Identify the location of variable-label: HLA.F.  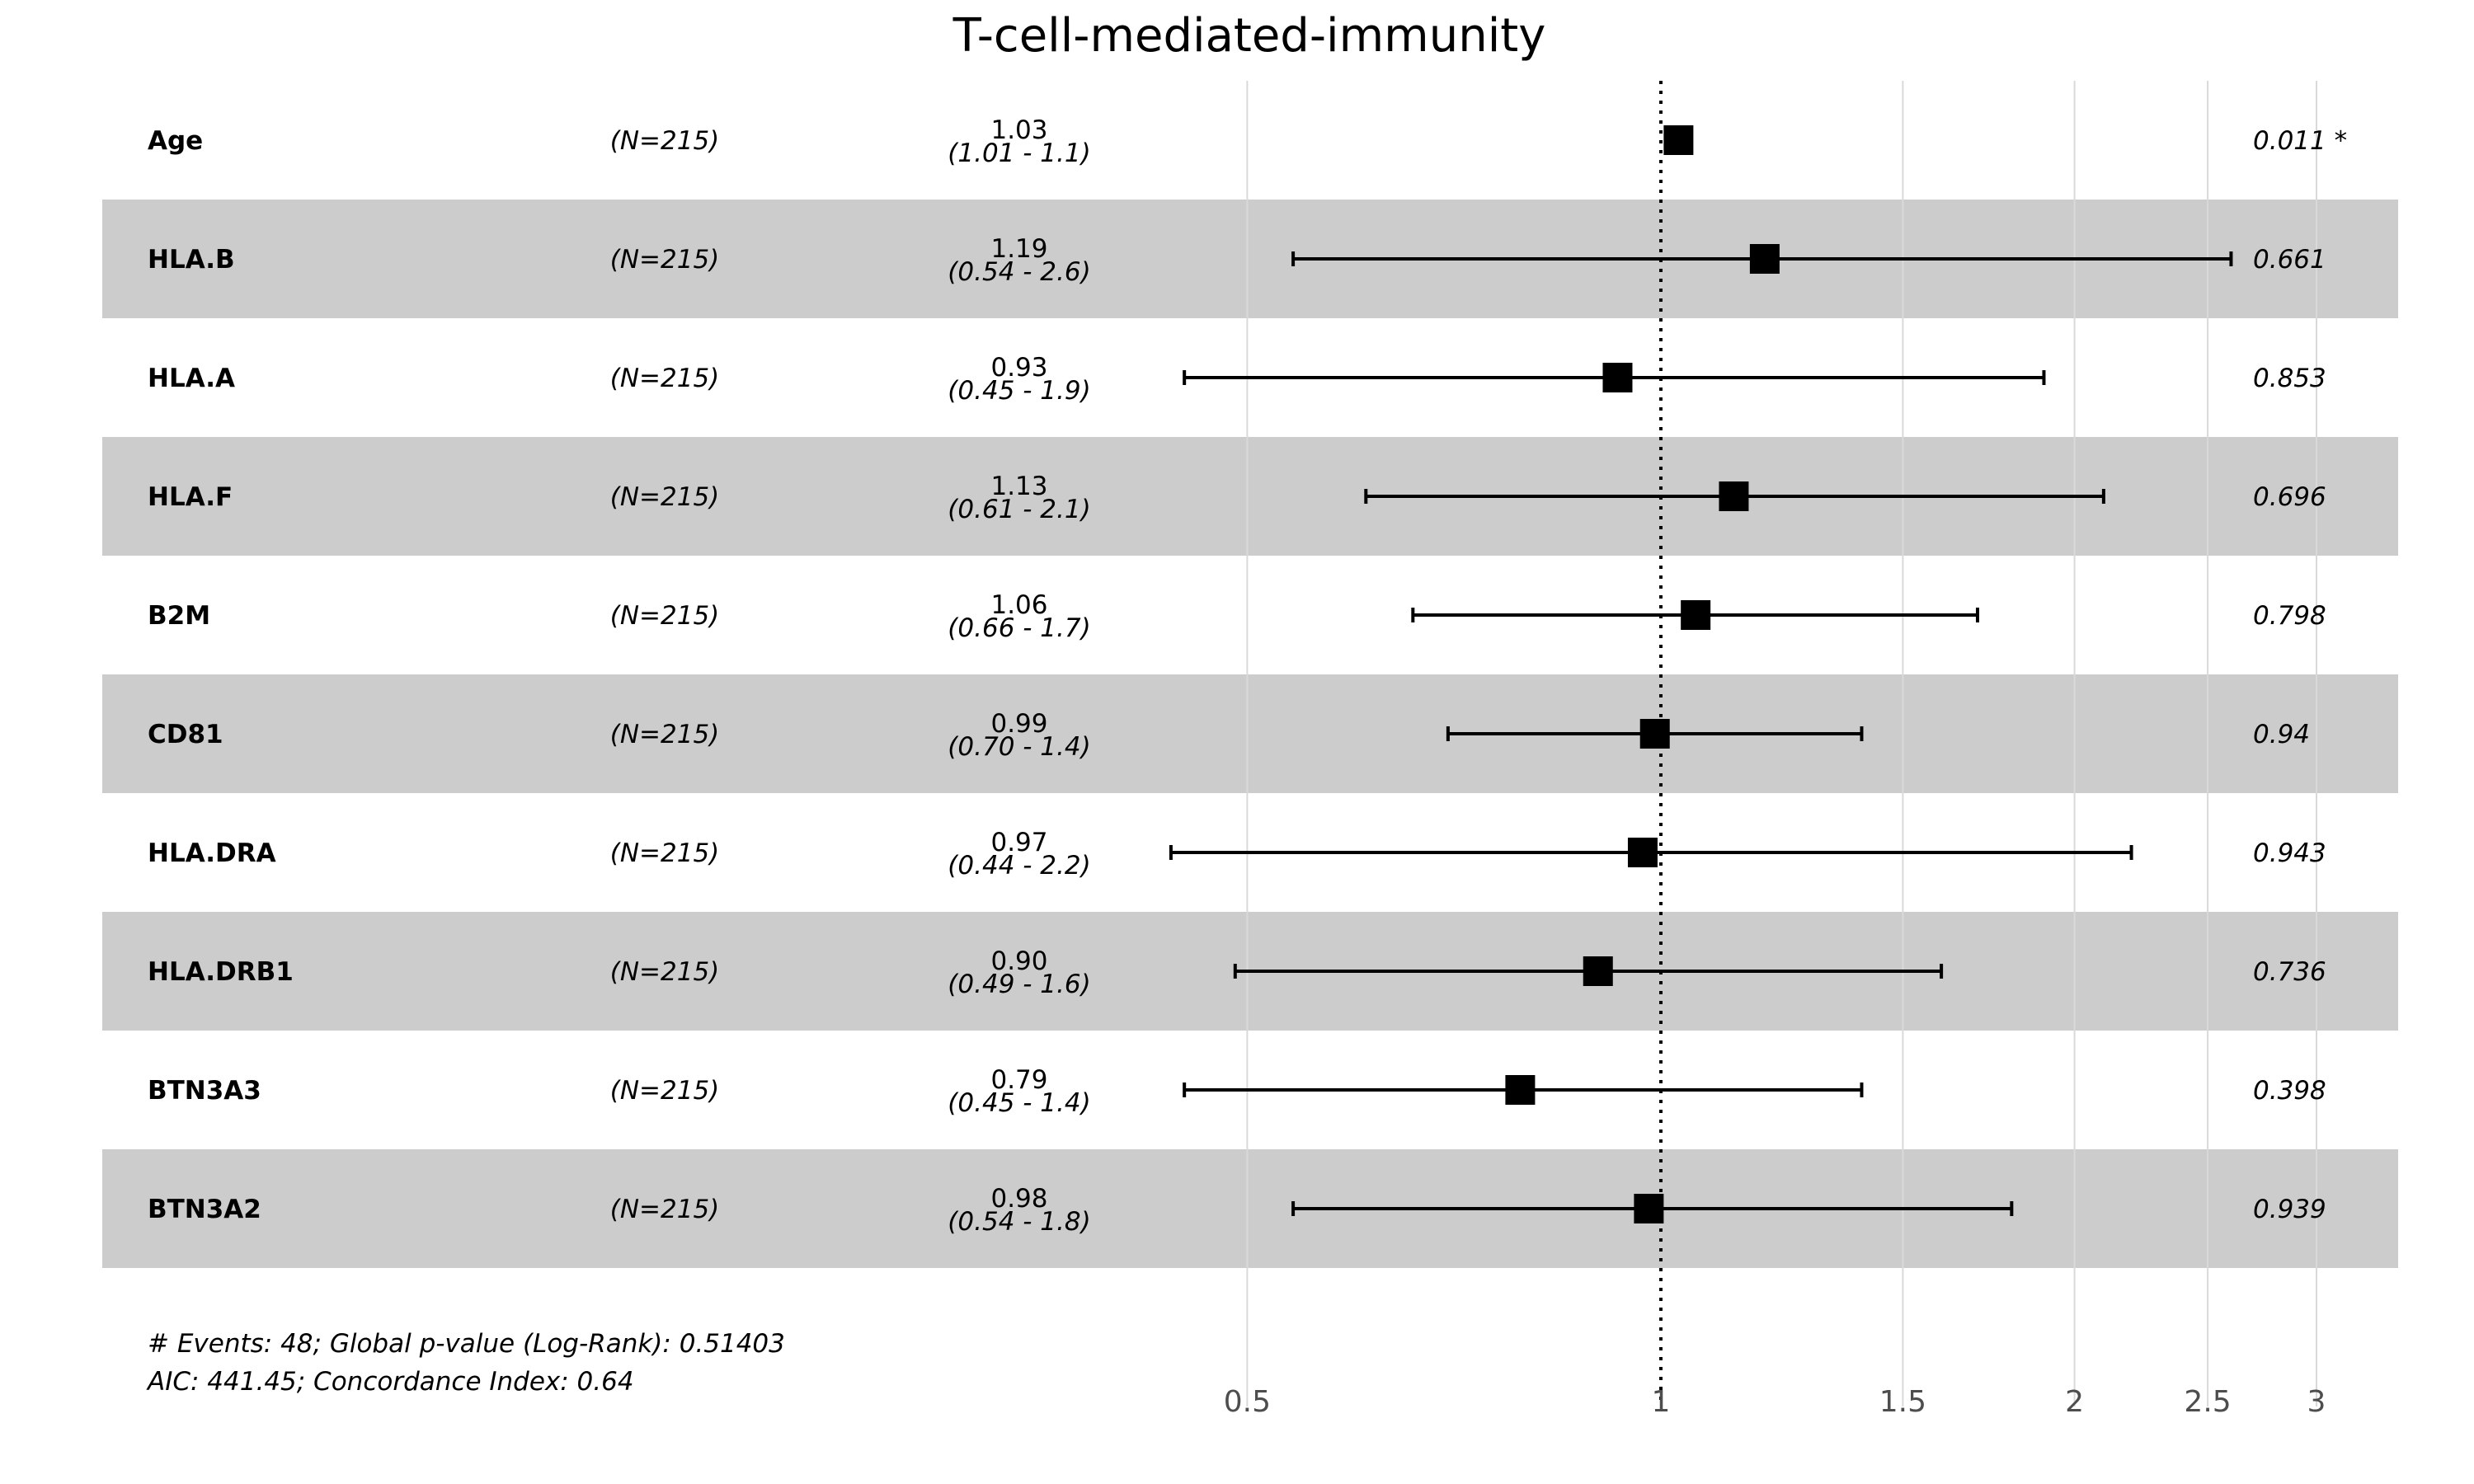
(190, 497).